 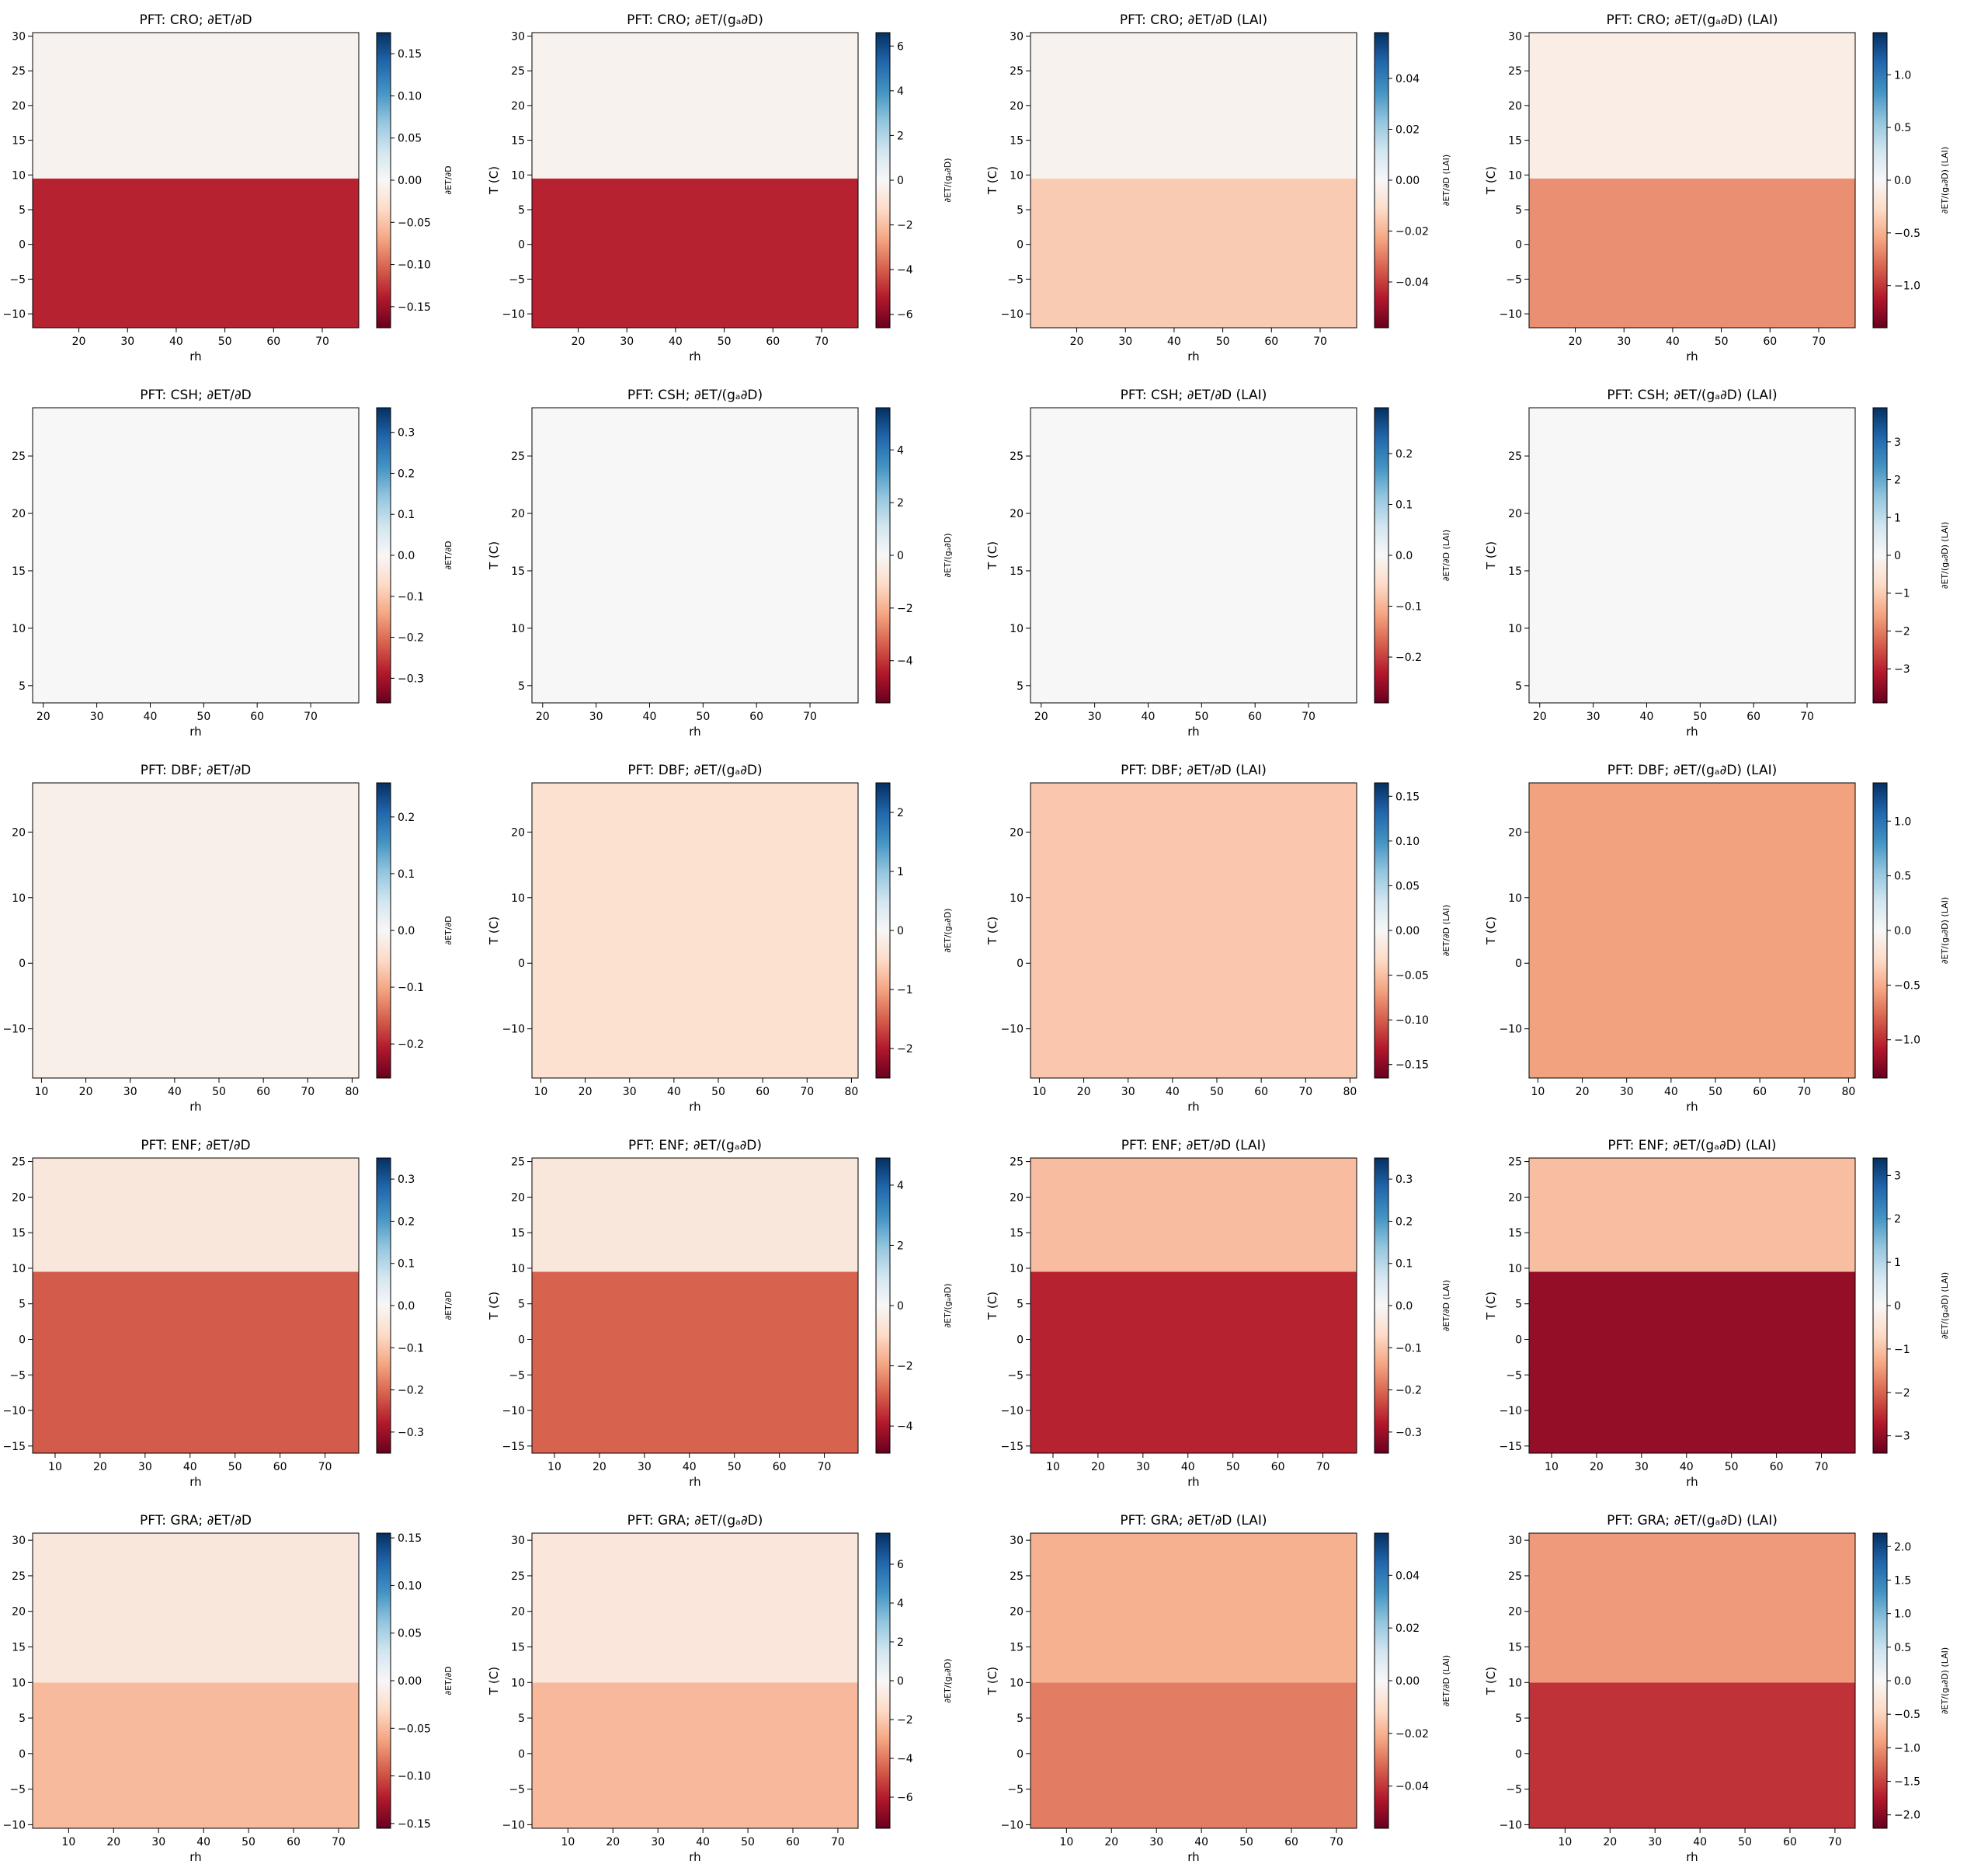 What do you see at coordinates (1515, 1541) in the screenshot?
I see `y-tick-label: 30` at bounding box center [1515, 1541].